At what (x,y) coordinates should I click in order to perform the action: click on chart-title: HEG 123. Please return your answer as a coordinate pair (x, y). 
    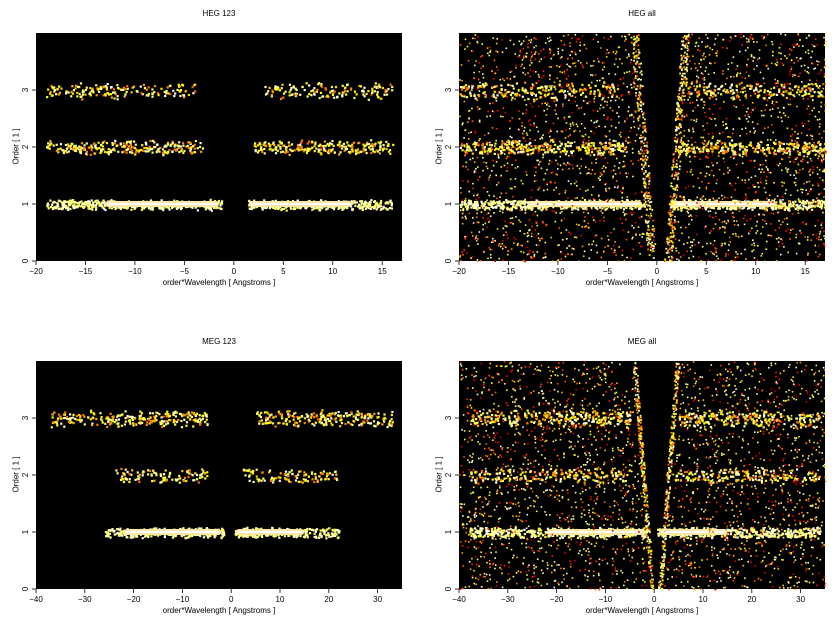
    Looking at the image, I should click on (219, 13).